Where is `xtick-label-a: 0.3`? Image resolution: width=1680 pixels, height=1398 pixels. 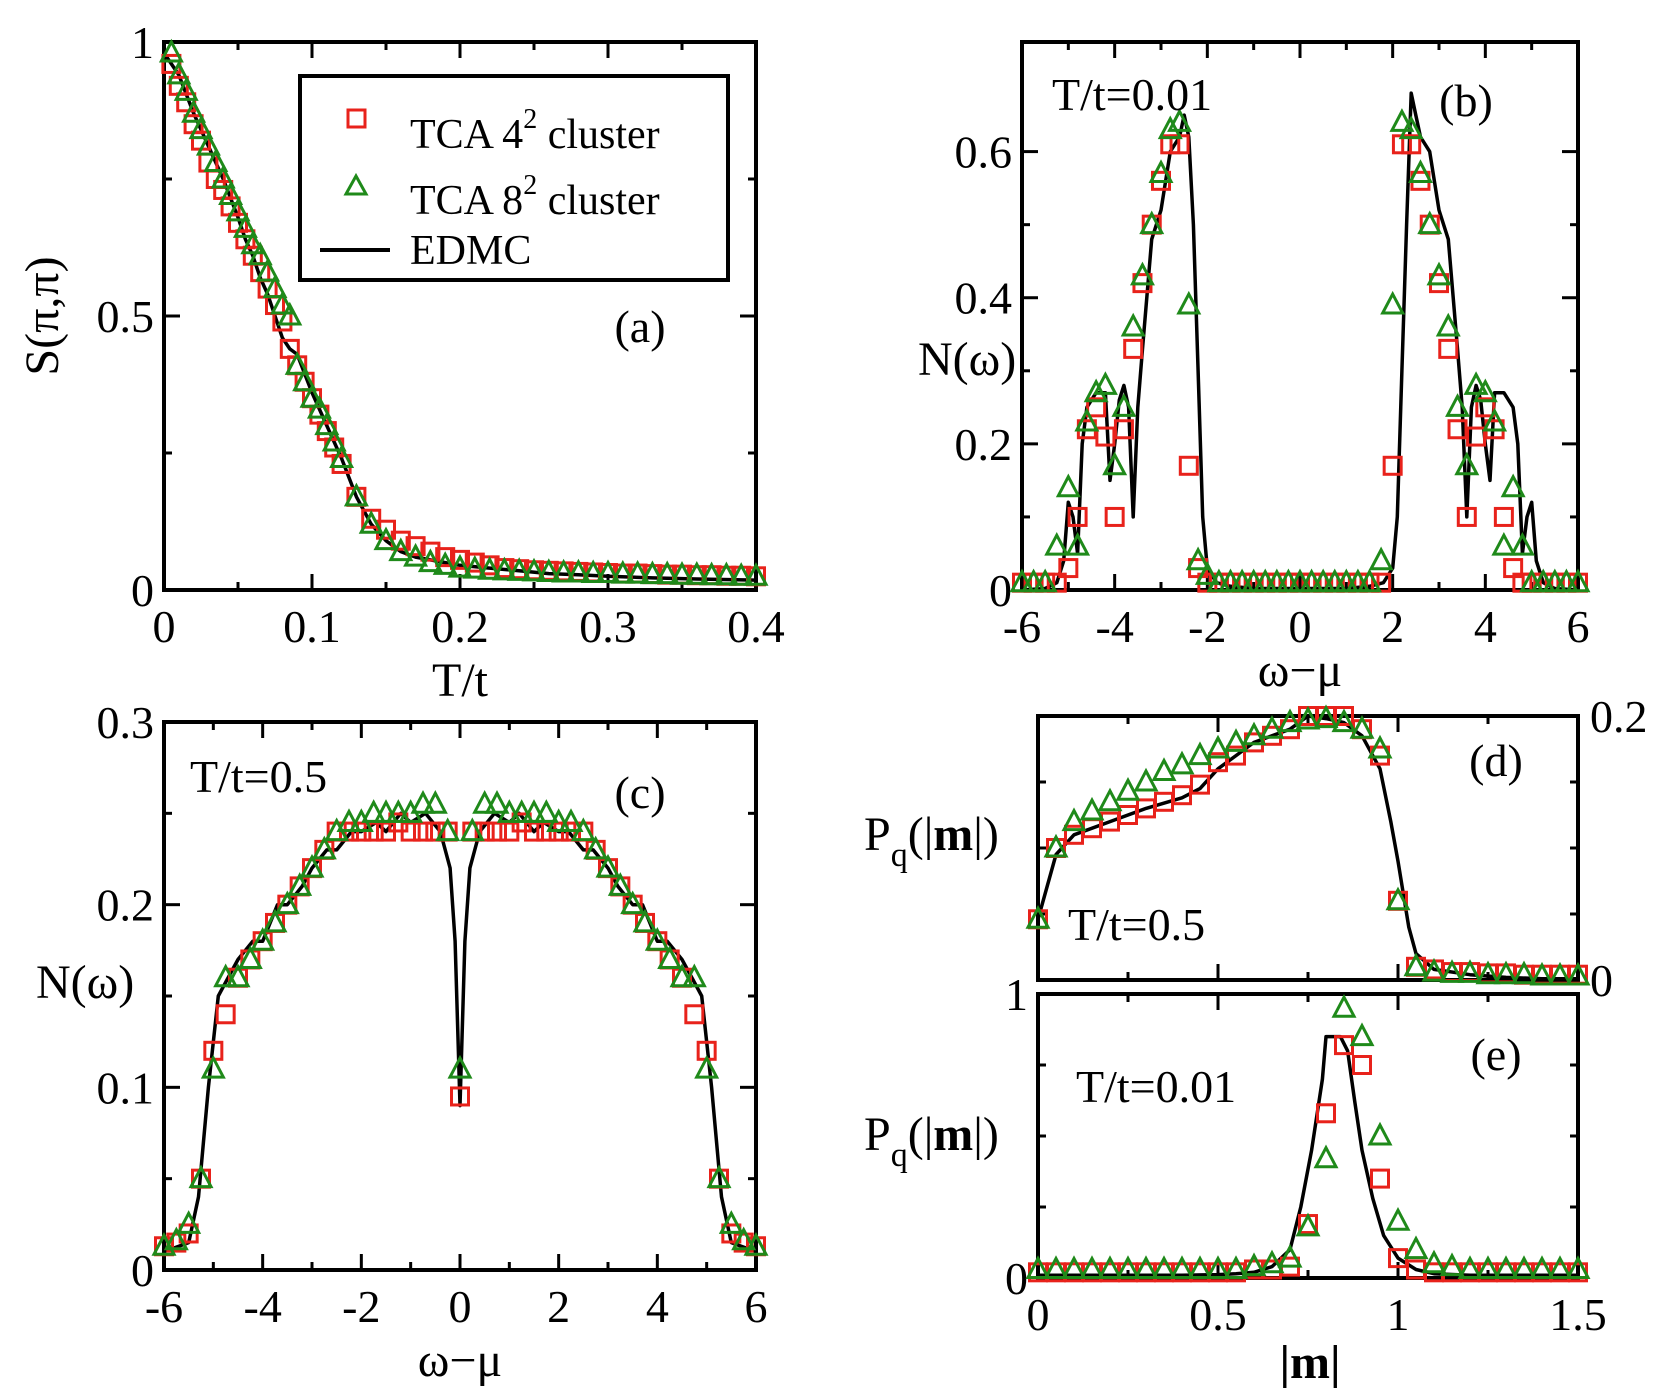 xtick-label-a: 0.3 is located at coordinates (608, 626).